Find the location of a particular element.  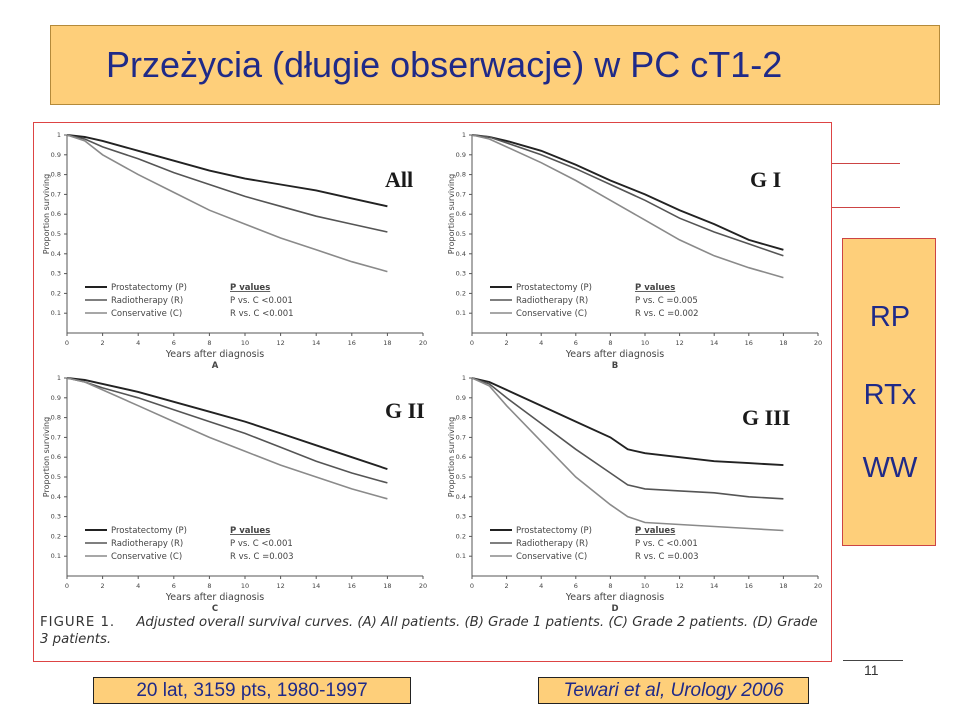

legend-item-rtx: RTx is located at coordinates (890, 395).